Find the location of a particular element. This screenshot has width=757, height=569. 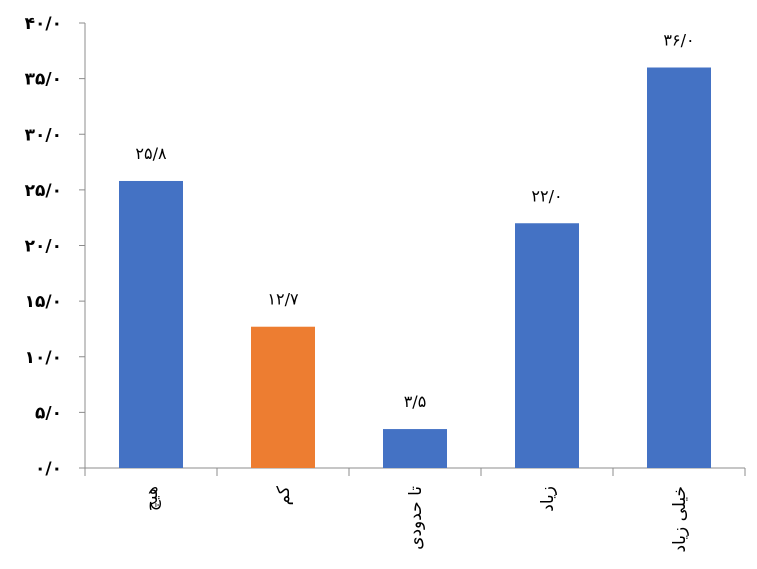

y-tick-label: ۵/۰ is located at coordinates (48, 413).